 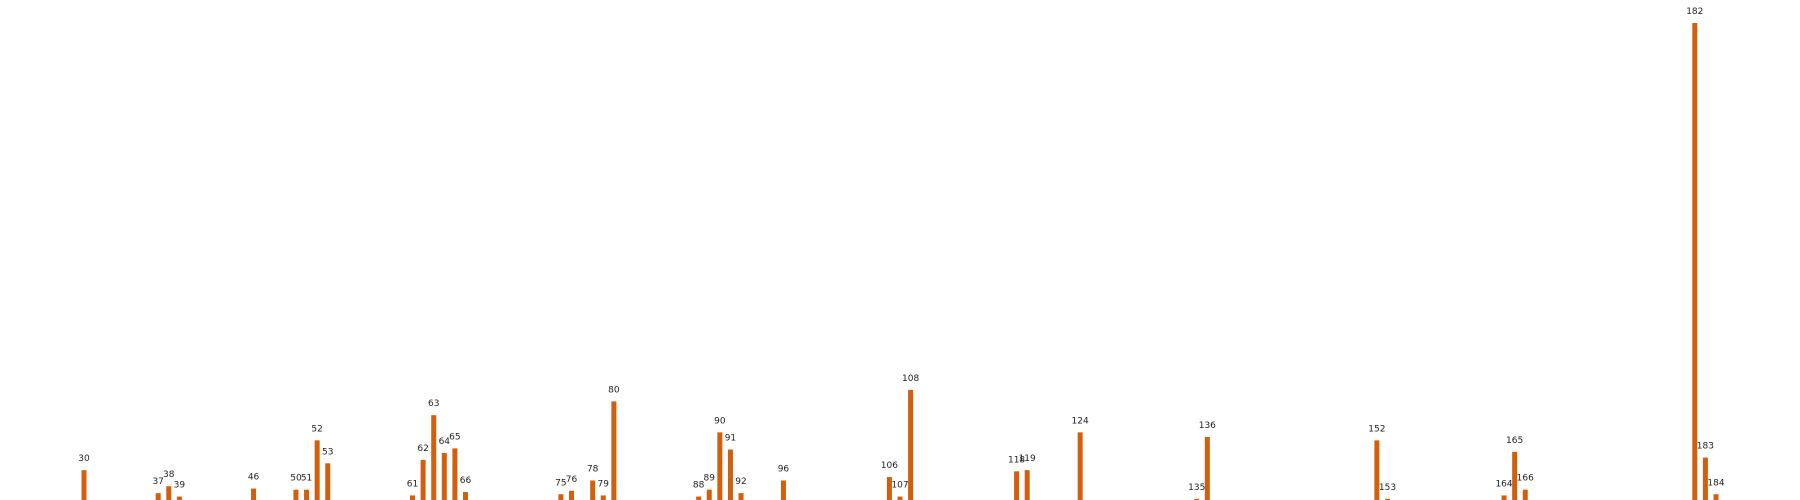 I want to click on bar-label: 124, so click(x=1080, y=421).